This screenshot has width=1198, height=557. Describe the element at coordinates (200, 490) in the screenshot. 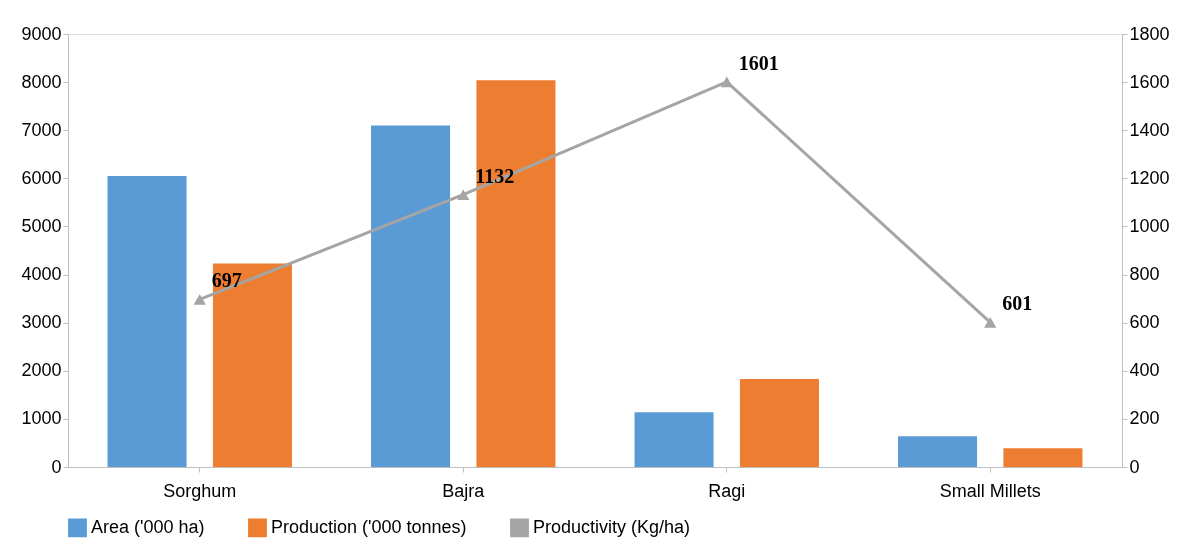

I see `x-tick-label: Sorghum` at that location.